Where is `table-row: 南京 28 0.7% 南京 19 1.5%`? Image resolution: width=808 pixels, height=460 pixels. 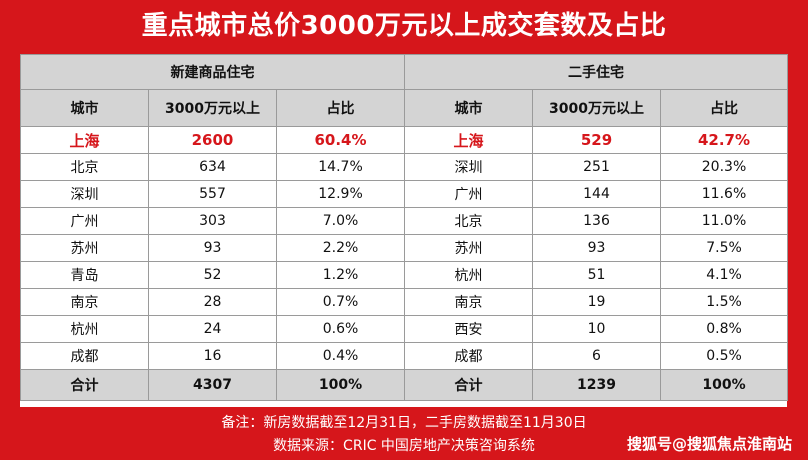 table-row: 南京 28 0.7% 南京 19 1.5% is located at coordinates (404, 302).